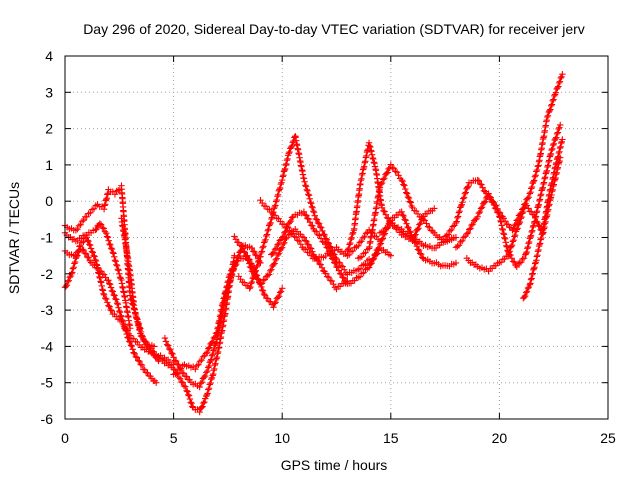 Image resolution: width=640 pixels, height=485 pixels. Describe the element at coordinates (282, 438) in the screenshot. I see `x-tick-label: 10` at that location.